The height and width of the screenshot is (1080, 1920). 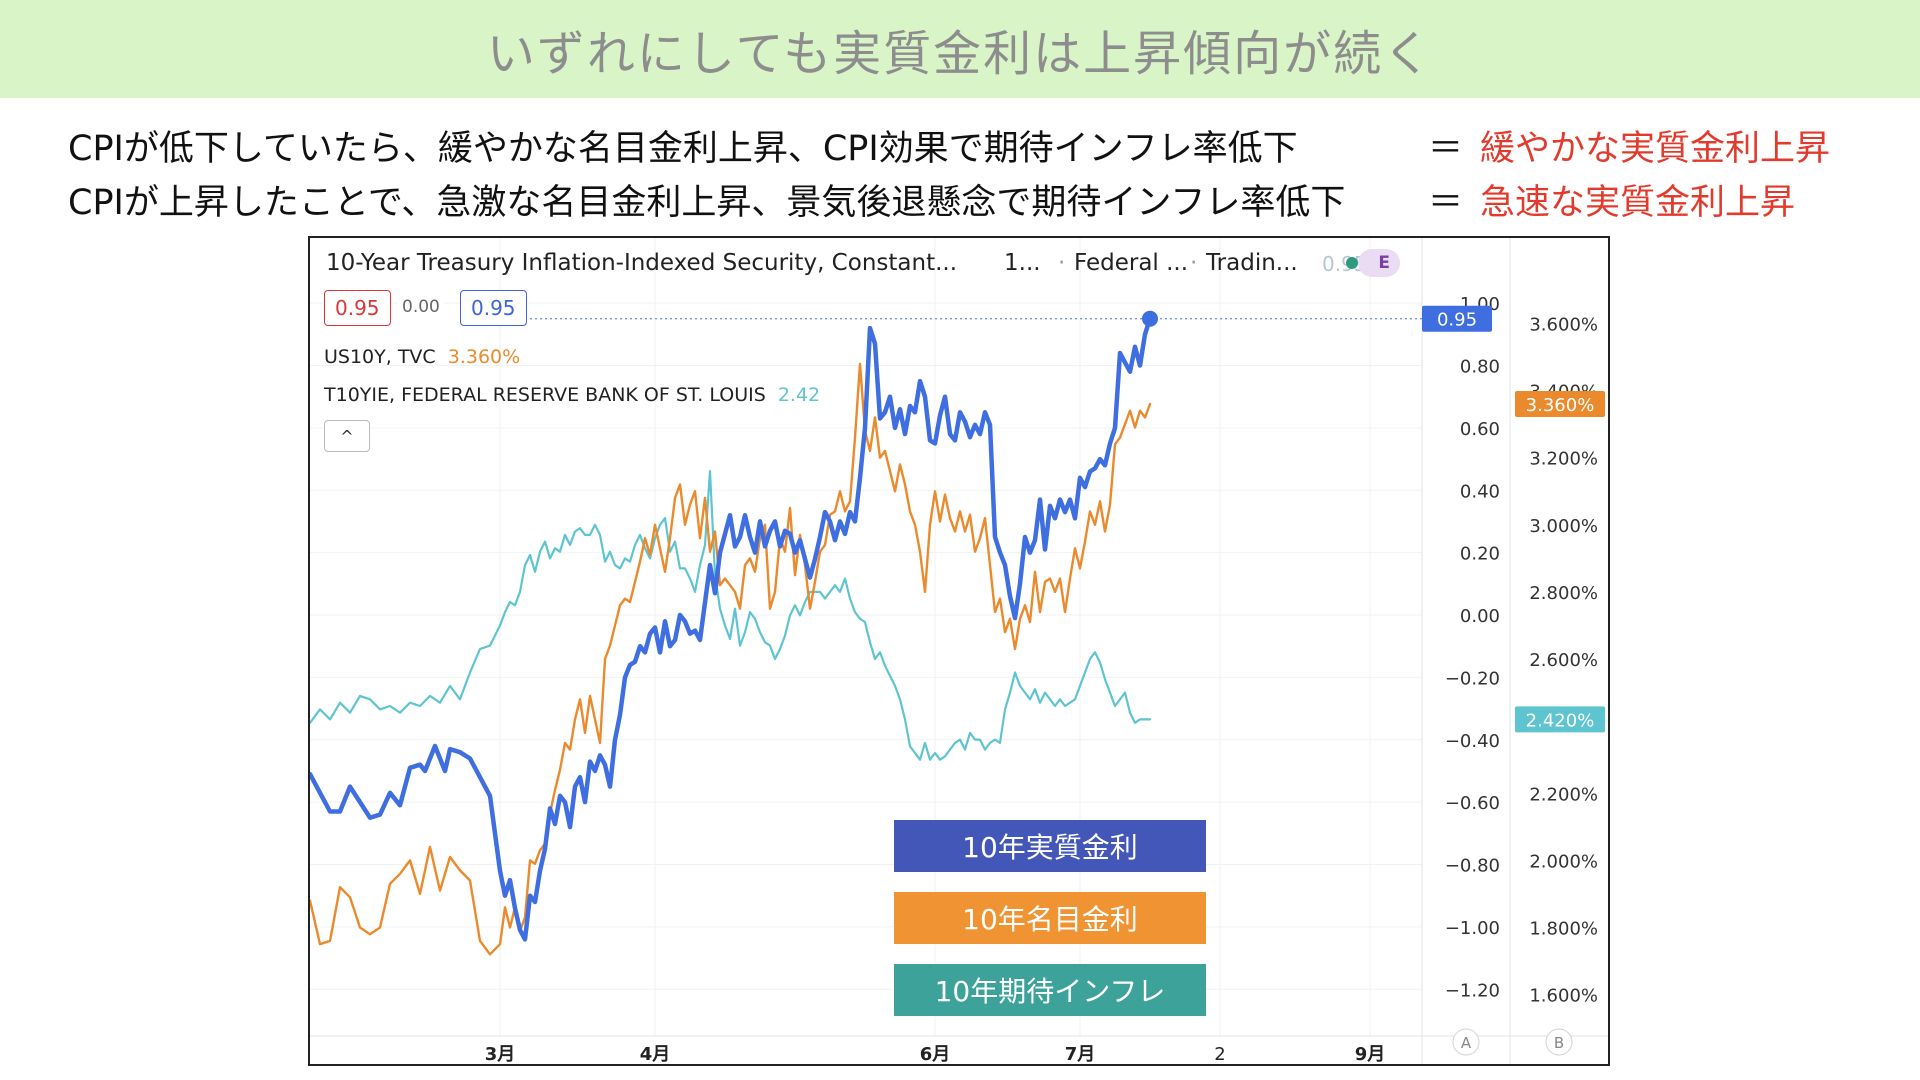 What do you see at coordinates (1563, 593) in the screenshot?
I see `axis-b-tick-label: 2.800%` at bounding box center [1563, 593].